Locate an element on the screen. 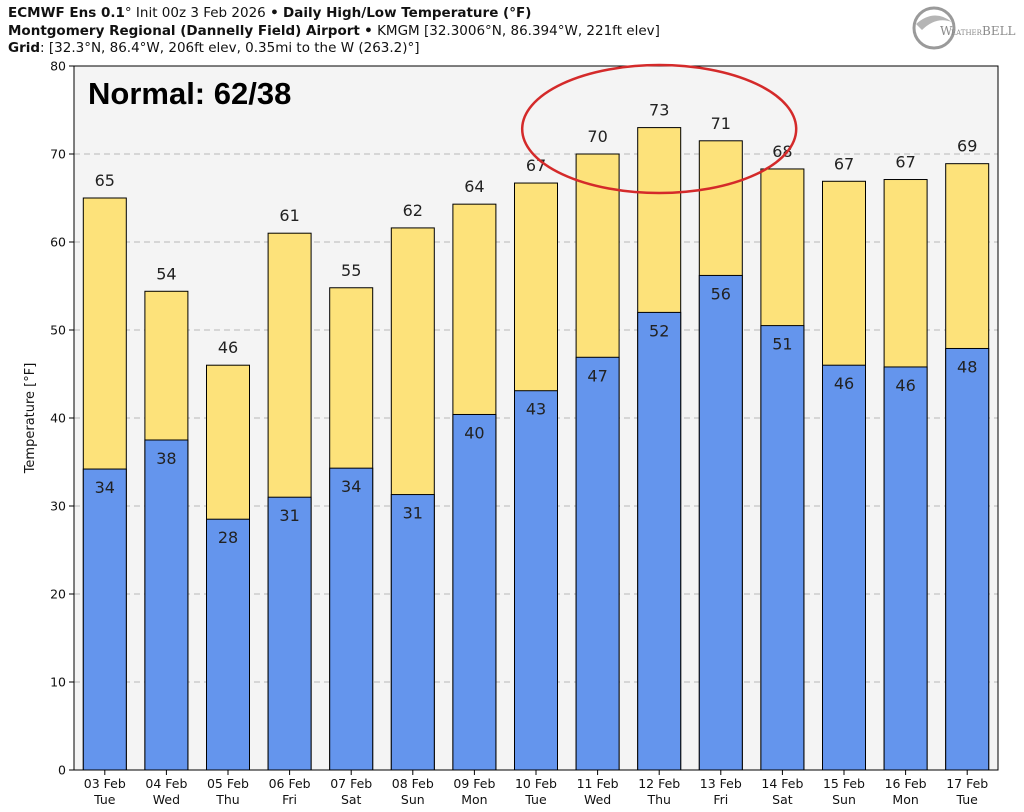 This screenshot has width=1024, height=812. low-value-label: 31 is located at coordinates (289, 515).